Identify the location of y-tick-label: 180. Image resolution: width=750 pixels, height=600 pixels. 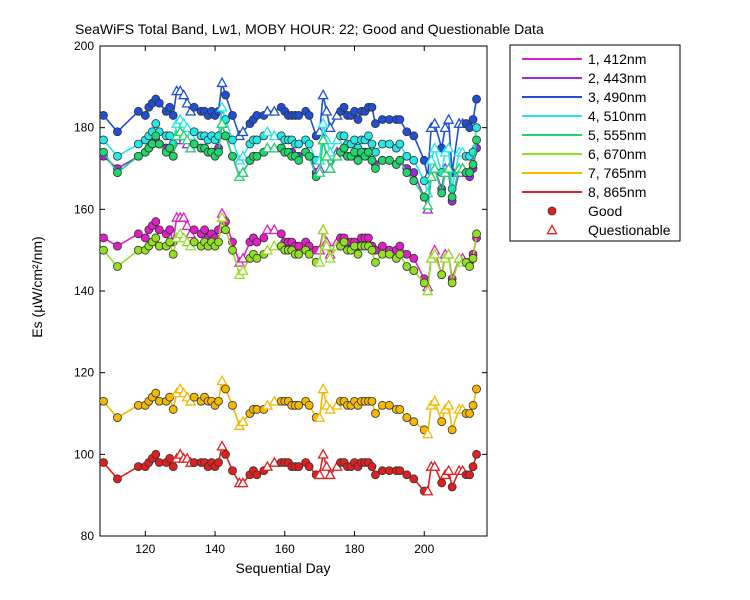
(84, 128).